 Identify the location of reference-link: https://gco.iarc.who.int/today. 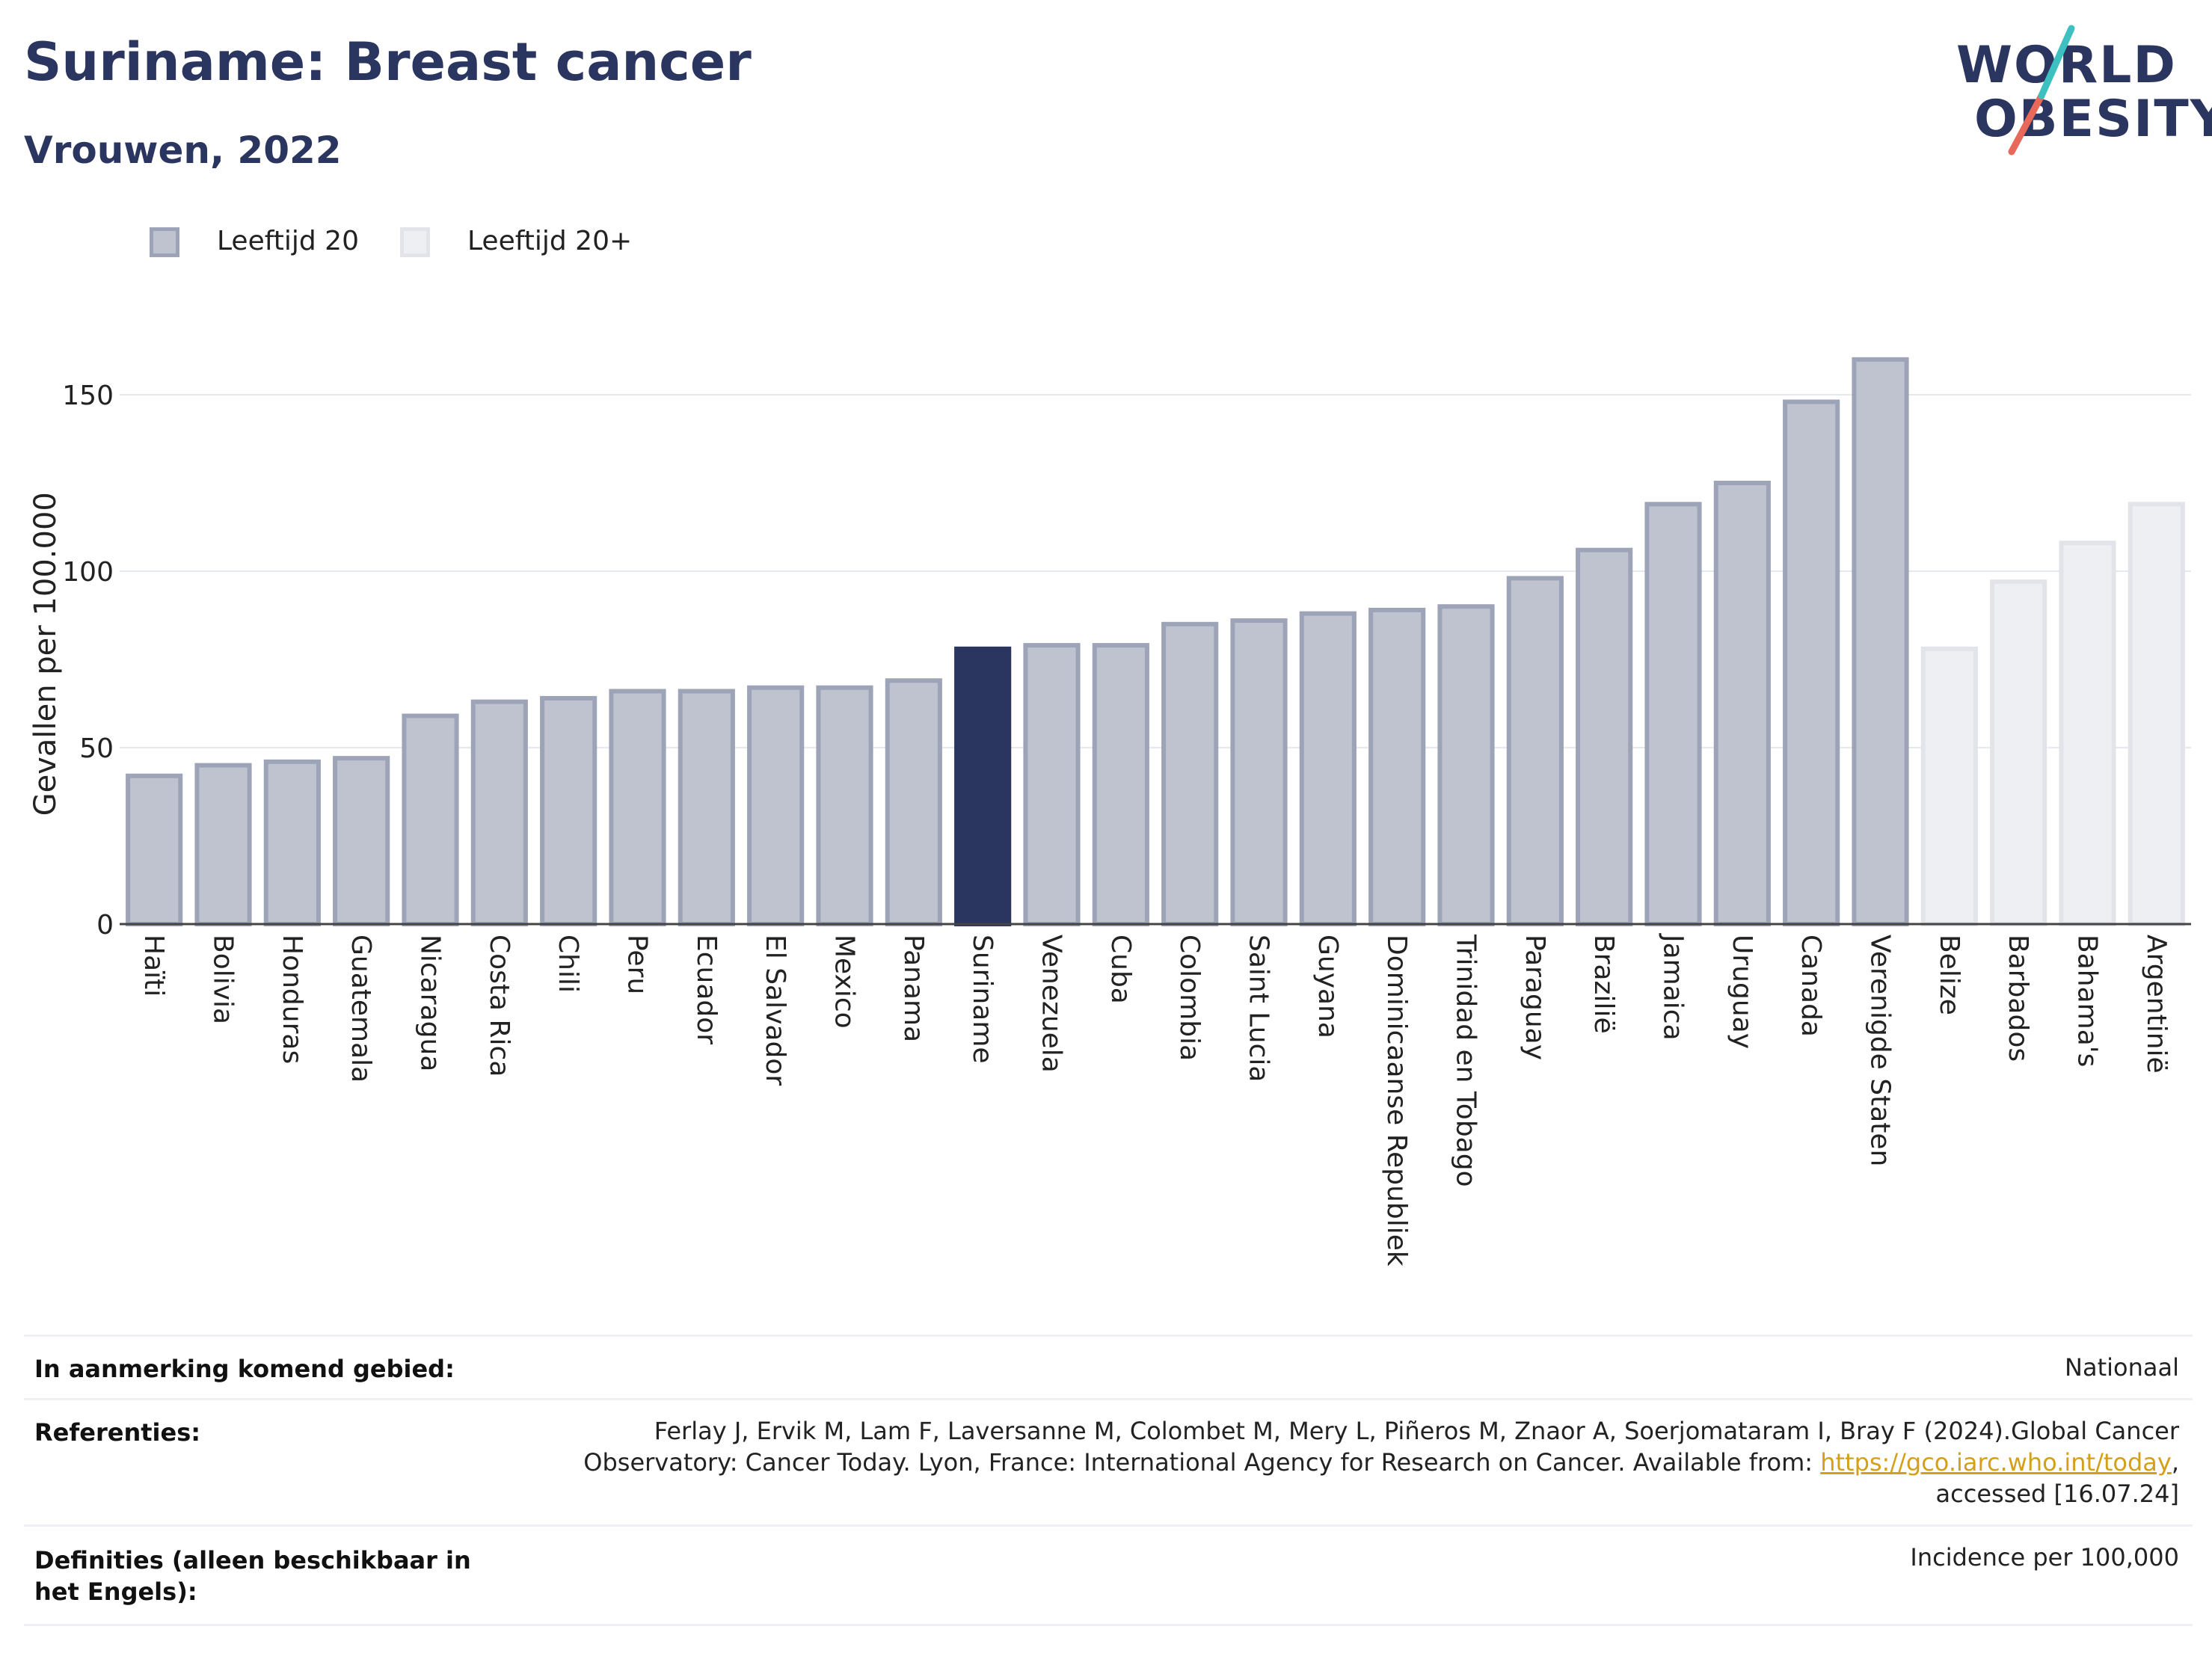
(1996, 1462).